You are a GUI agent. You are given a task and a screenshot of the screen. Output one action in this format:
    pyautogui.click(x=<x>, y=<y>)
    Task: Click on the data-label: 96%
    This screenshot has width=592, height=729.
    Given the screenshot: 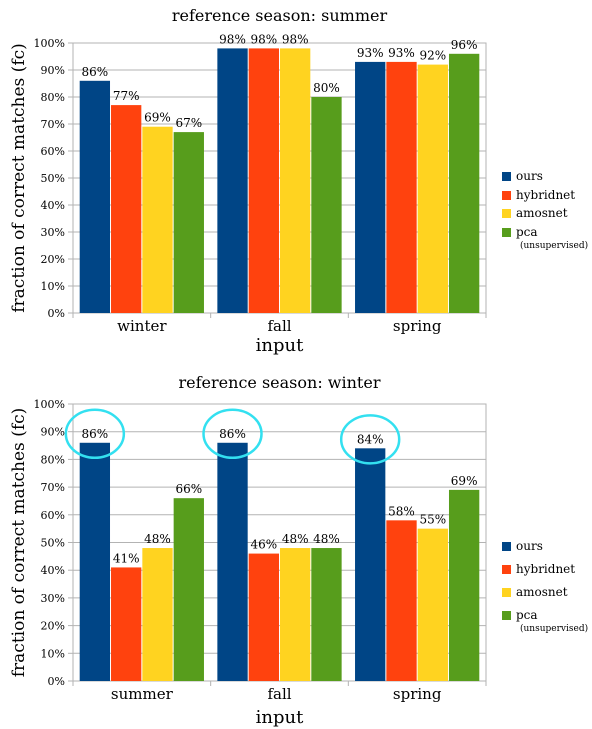 What is the action you would take?
    pyautogui.click(x=464, y=45)
    